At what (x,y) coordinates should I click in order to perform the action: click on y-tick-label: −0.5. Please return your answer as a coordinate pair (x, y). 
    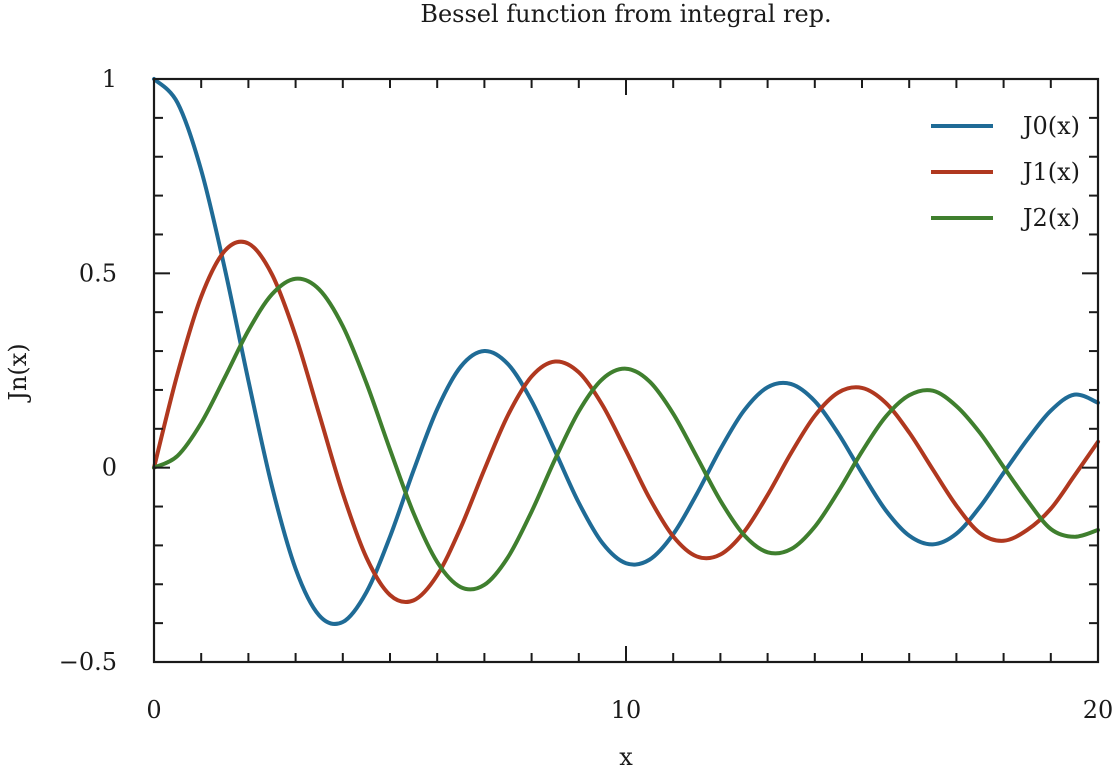
    Looking at the image, I should click on (88, 662).